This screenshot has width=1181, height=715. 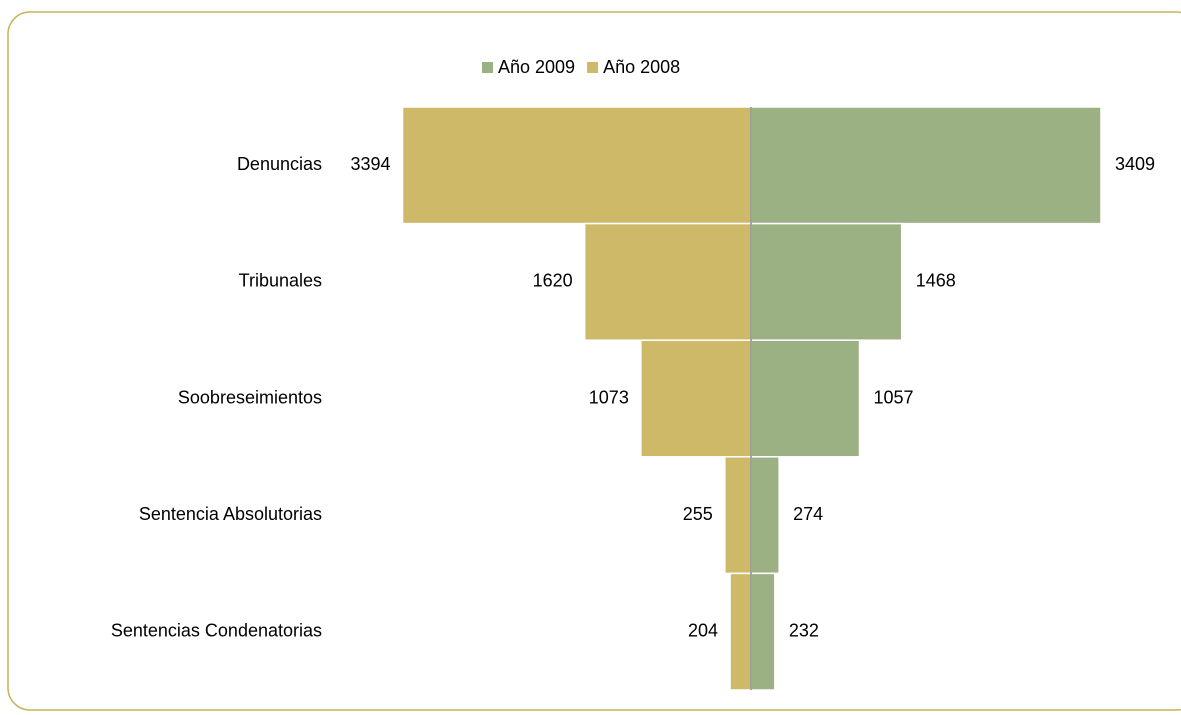 What do you see at coordinates (936, 281) in the screenshot?
I see `value-label: 1468` at bounding box center [936, 281].